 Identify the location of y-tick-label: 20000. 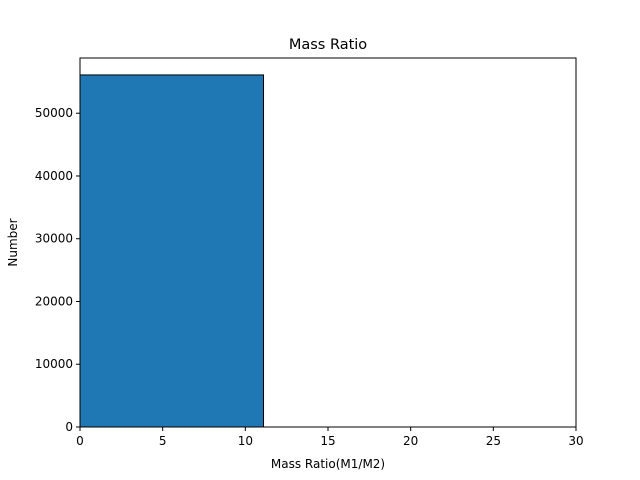
(54, 301).